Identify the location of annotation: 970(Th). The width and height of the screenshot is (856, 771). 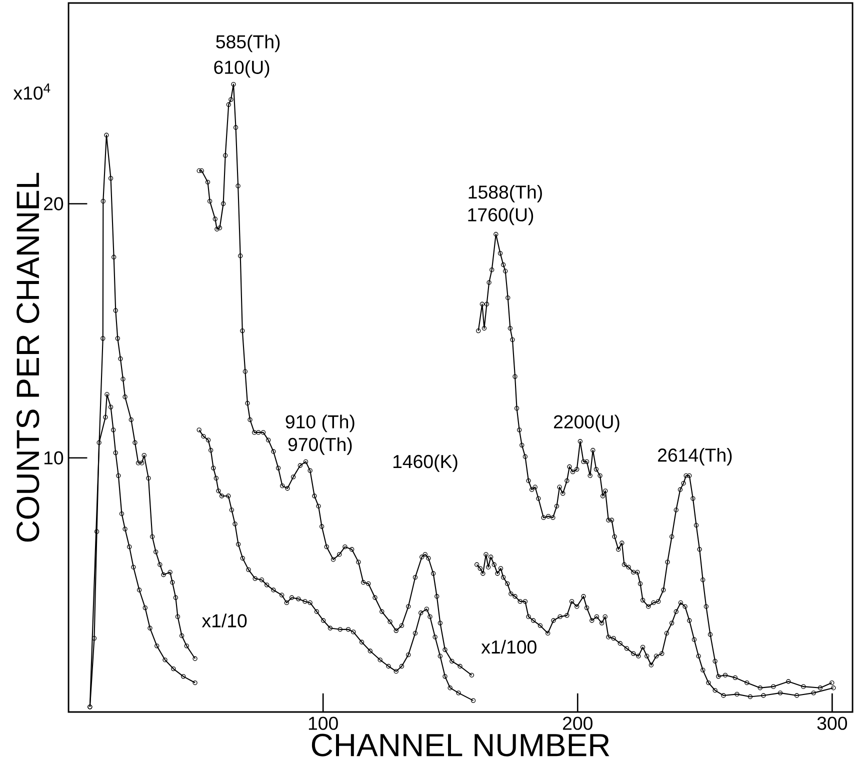
(320, 446).